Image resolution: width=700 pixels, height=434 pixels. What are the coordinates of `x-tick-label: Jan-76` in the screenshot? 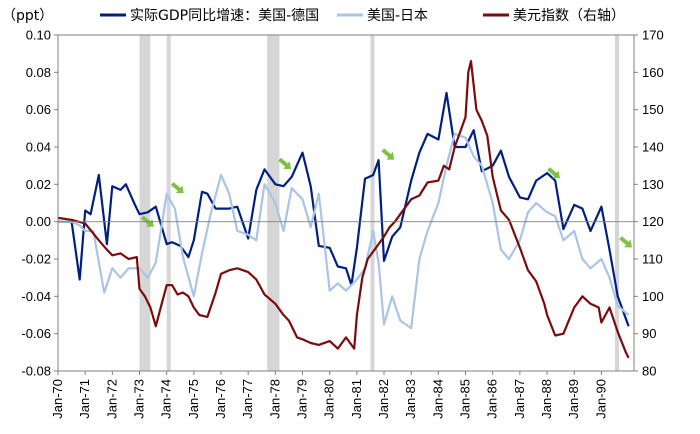 It's located at (220, 399).